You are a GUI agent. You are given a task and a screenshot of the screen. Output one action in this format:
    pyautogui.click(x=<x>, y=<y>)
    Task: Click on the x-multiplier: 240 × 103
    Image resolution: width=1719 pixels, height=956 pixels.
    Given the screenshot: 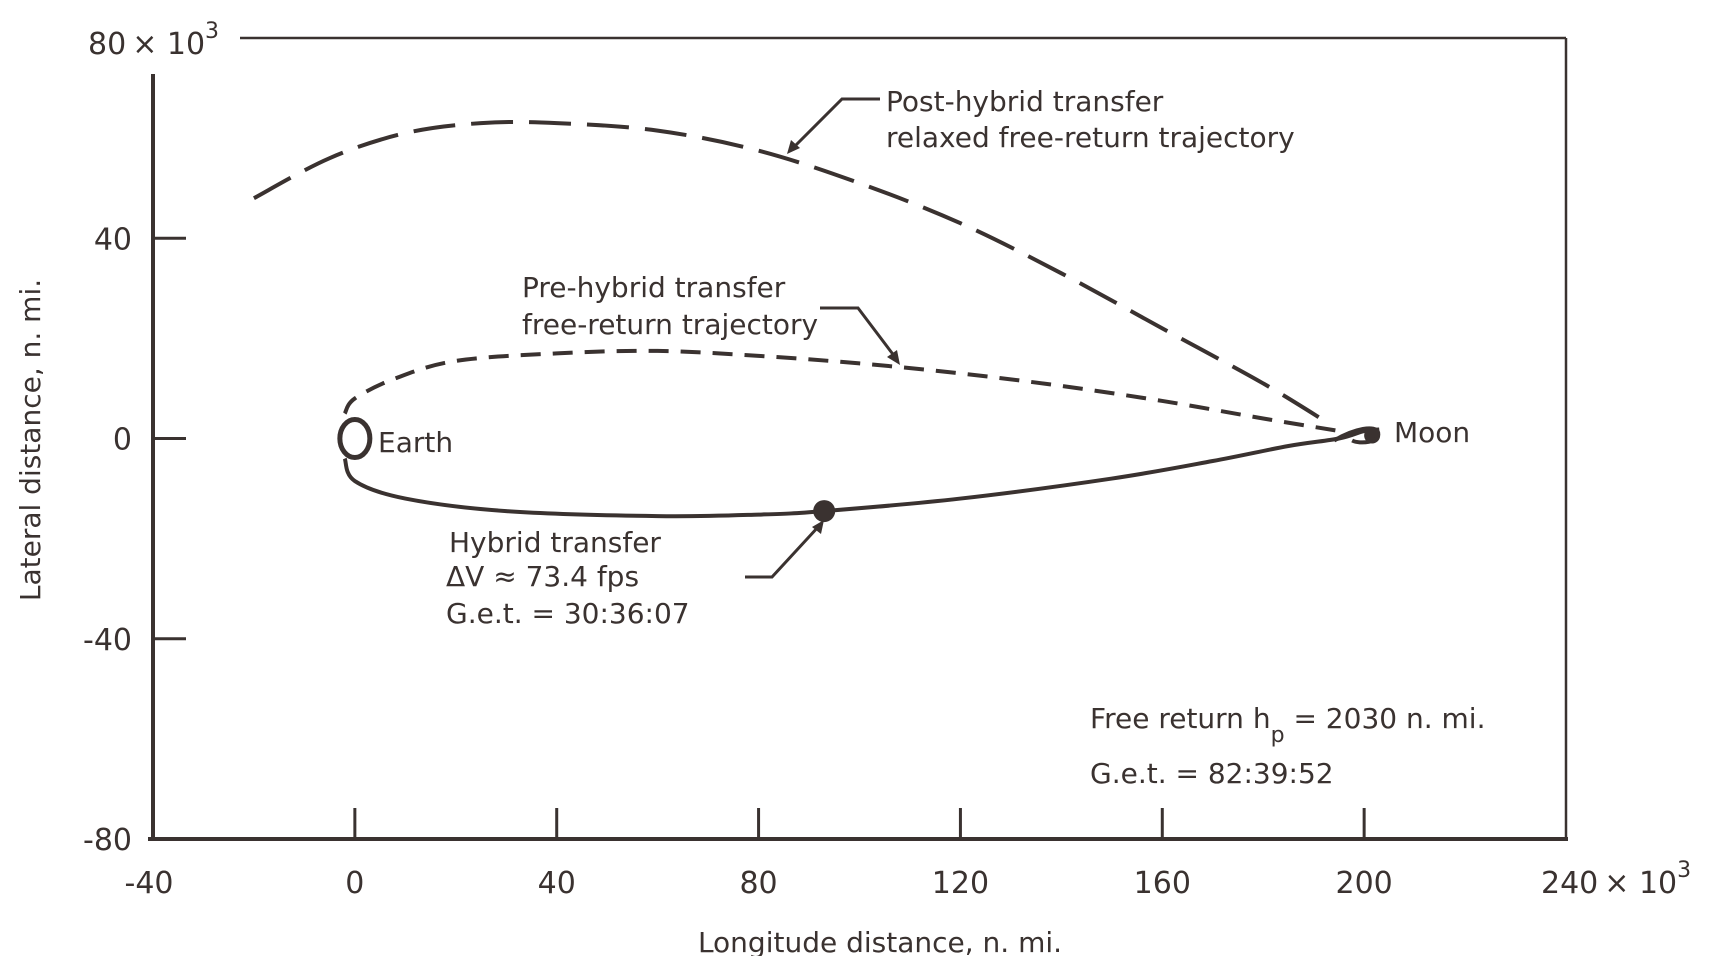 What is the action you would take?
    pyautogui.click(x=1616, y=879)
    